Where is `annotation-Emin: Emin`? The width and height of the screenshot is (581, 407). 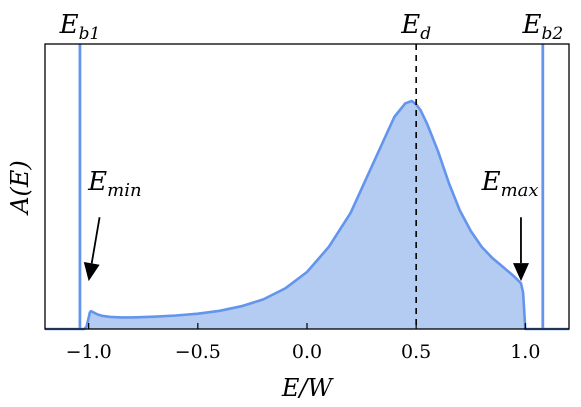 annotation-Emin: Emin is located at coordinates (114, 184).